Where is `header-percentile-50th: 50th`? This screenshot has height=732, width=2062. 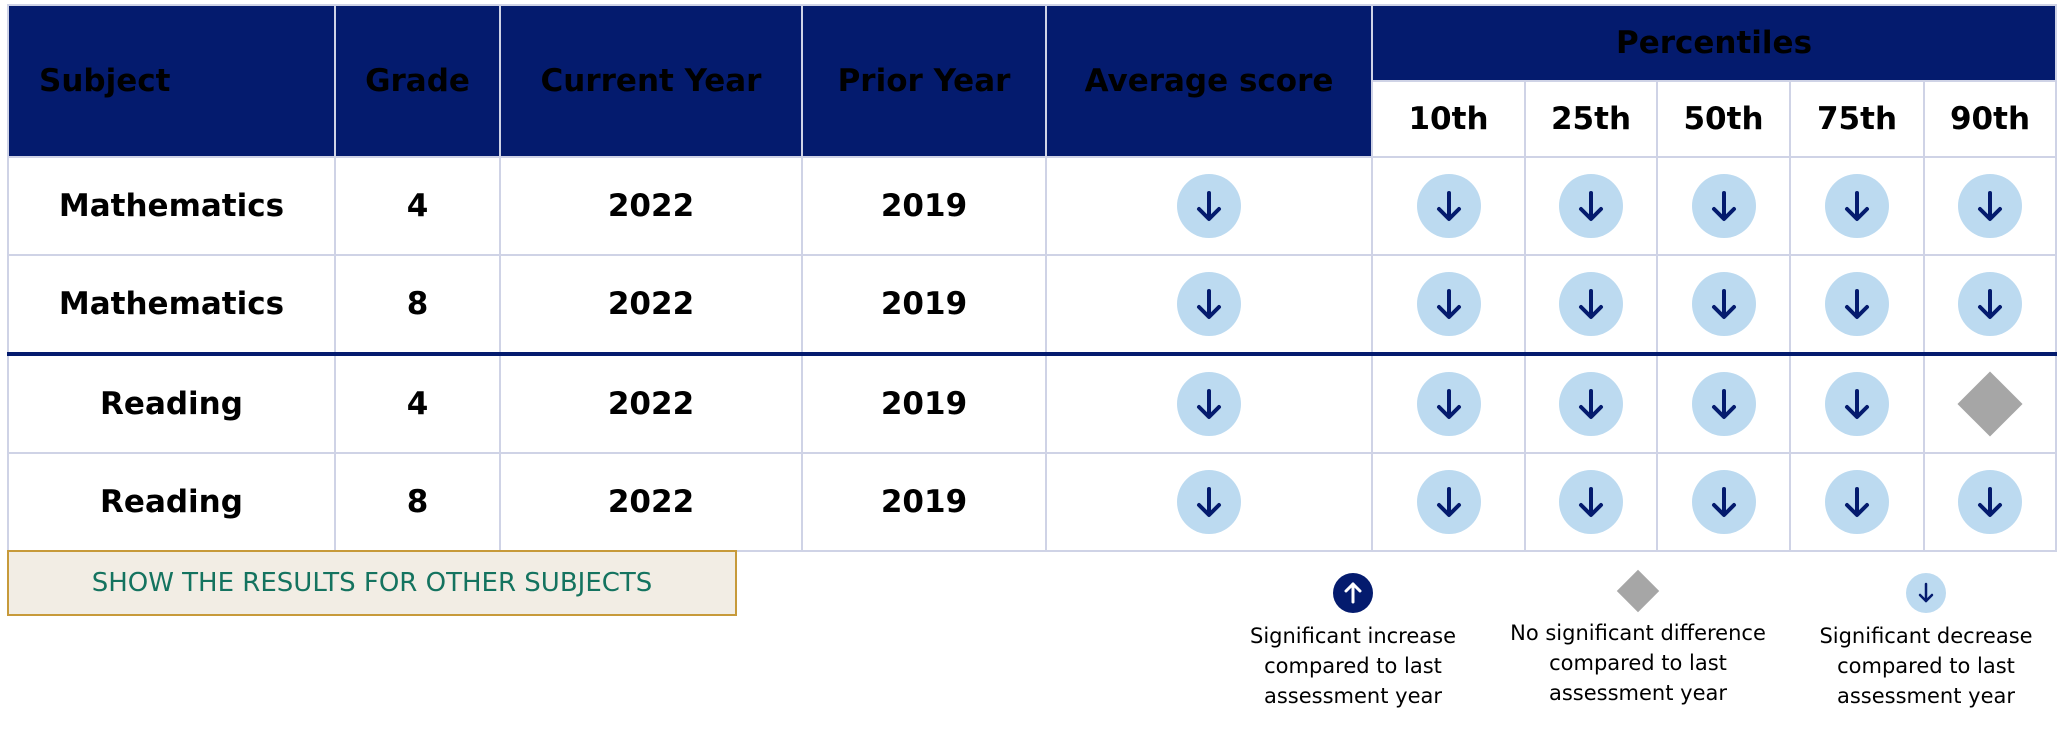 header-percentile-50th: 50th is located at coordinates (1723, 119).